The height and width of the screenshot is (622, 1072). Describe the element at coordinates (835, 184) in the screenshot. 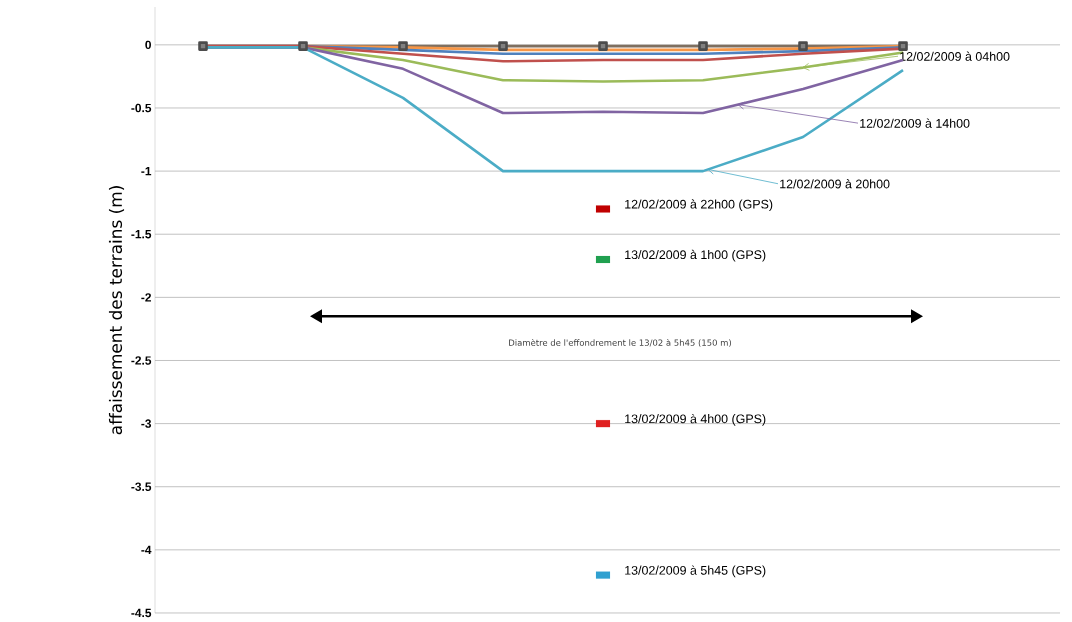

I see `text: 12/02/2009 à 20h00` at that location.